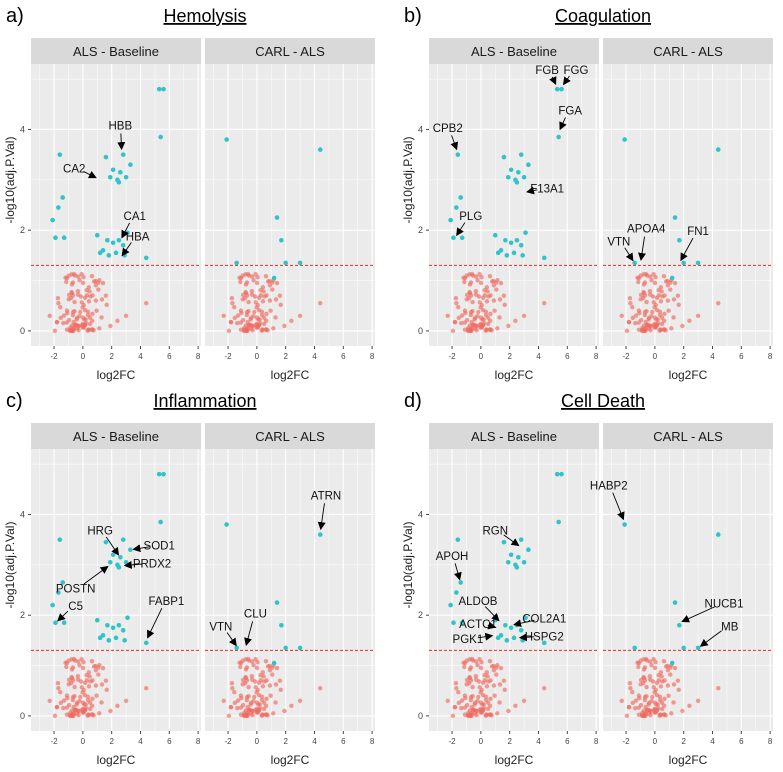  What do you see at coordinates (111, 741) in the screenshot?
I see `x-tick-label: 2` at bounding box center [111, 741].